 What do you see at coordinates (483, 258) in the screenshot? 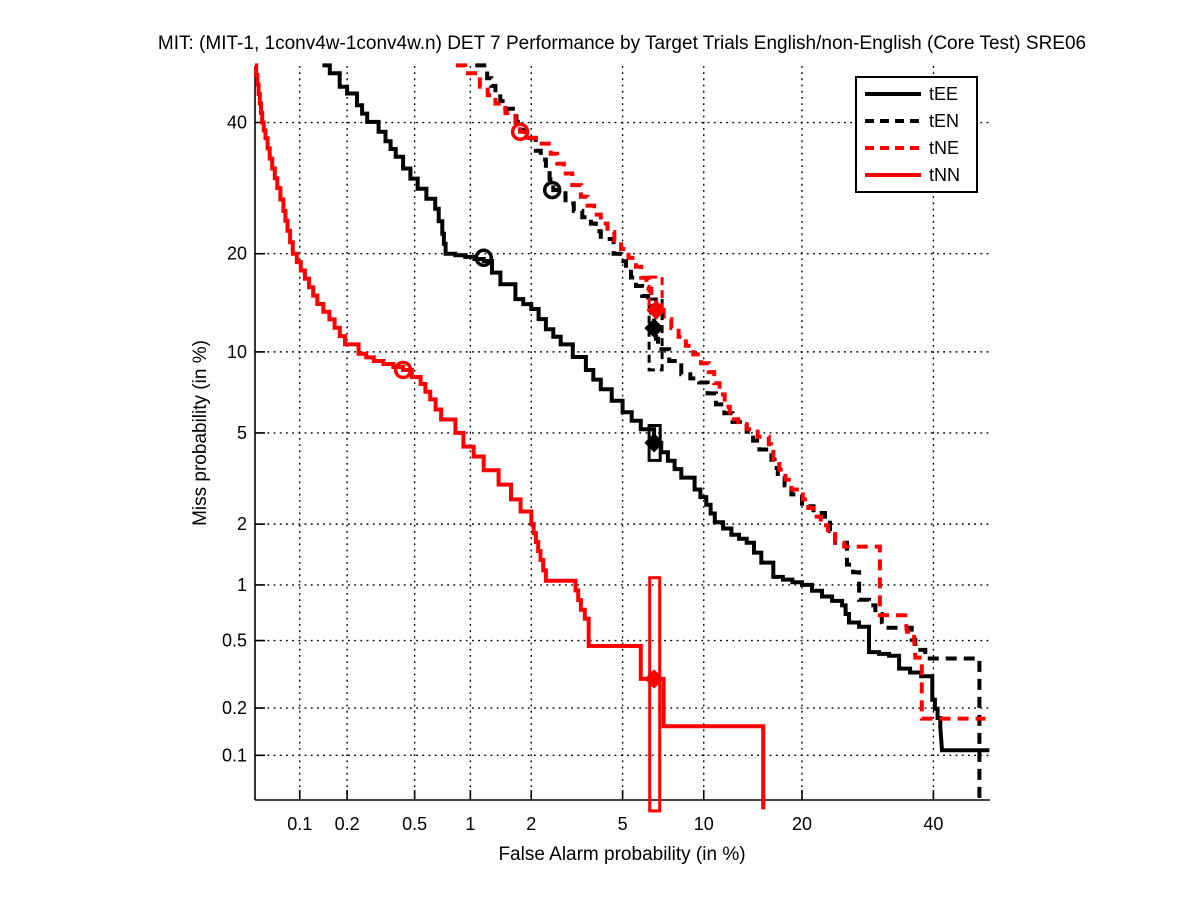
I see `min-dcf-circle-tEE` at bounding box center [483, 258].